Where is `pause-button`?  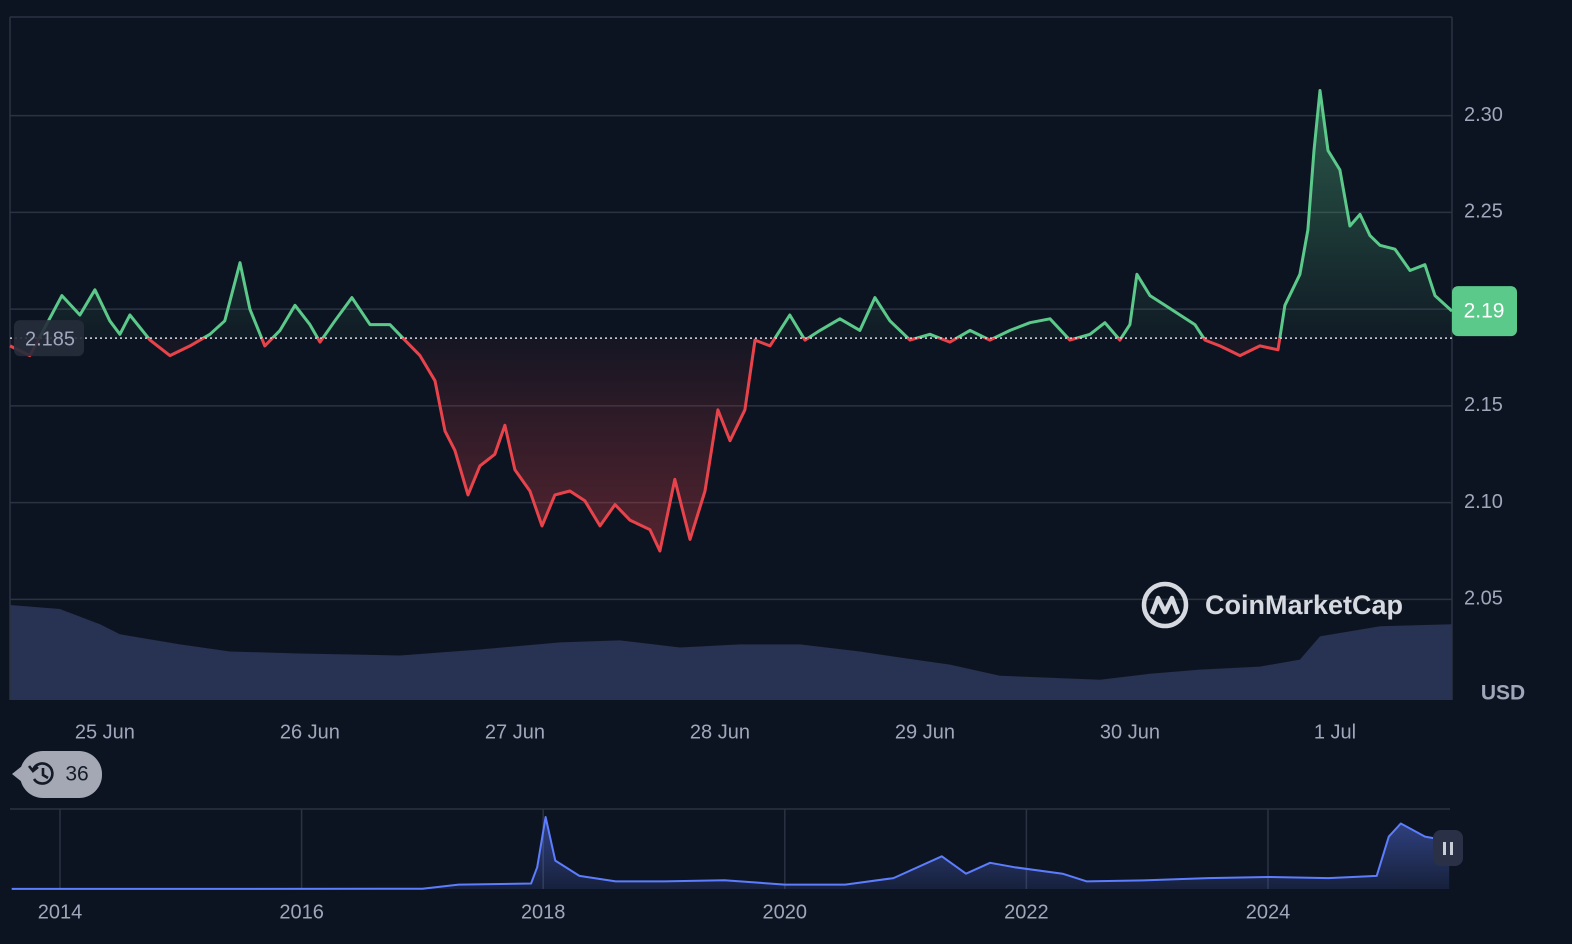 pause-button is located at coordinates (1448, 848).